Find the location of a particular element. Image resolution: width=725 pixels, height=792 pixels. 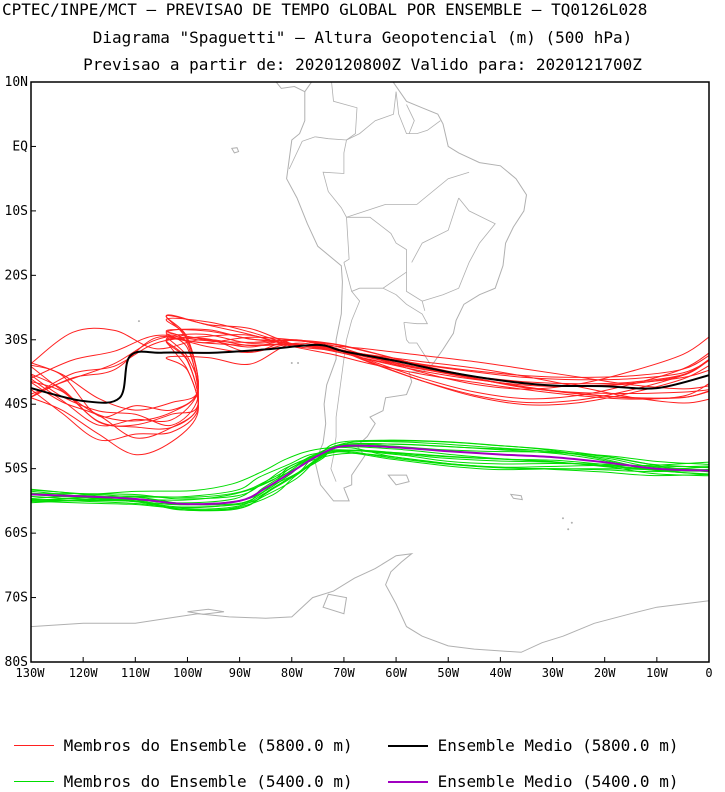

lon-tick-label: 0 is located at coordinates (708, 673).